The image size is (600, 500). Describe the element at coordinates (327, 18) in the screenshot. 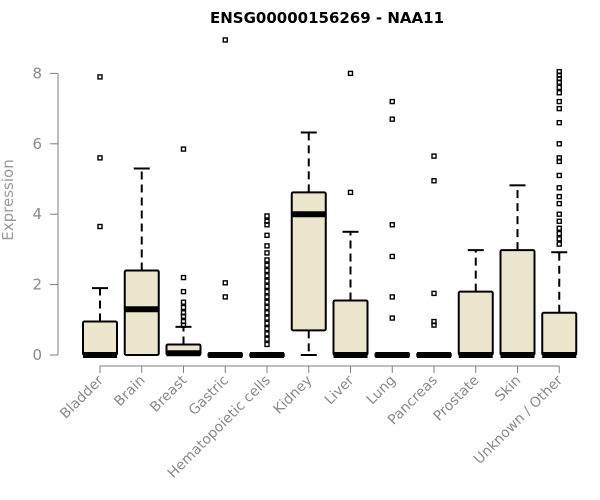

I see `chart-title: ENSG00000156269 - NAA11` at that location.